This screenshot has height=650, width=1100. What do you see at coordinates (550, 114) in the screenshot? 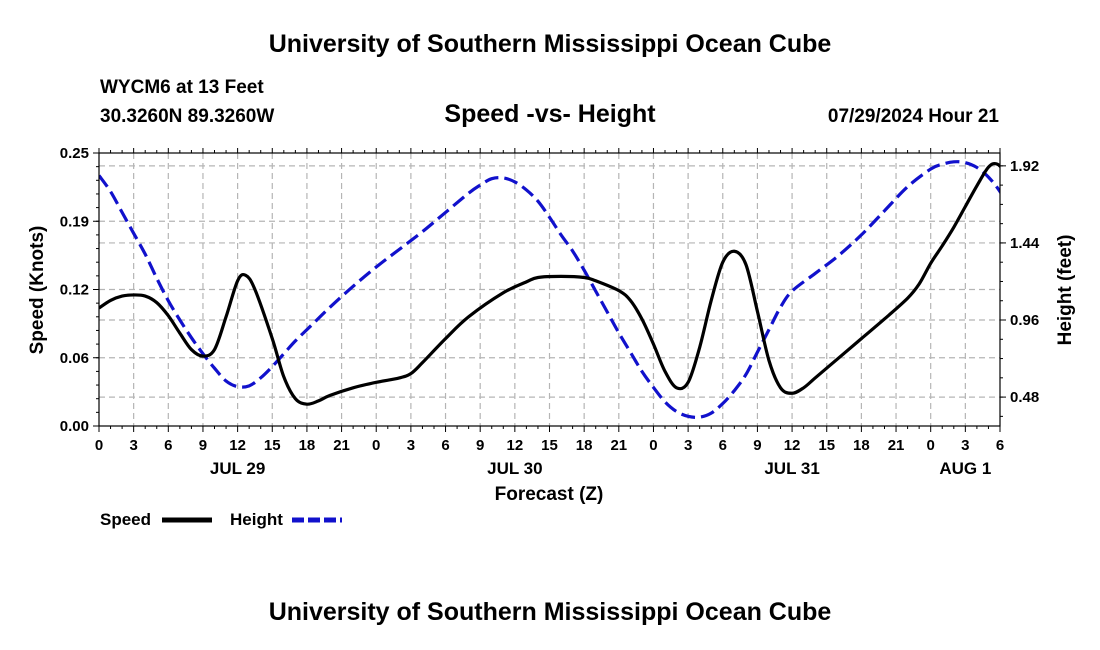
I see `chart-title: Speed -vs- Height` at bounding box center [550, 114].